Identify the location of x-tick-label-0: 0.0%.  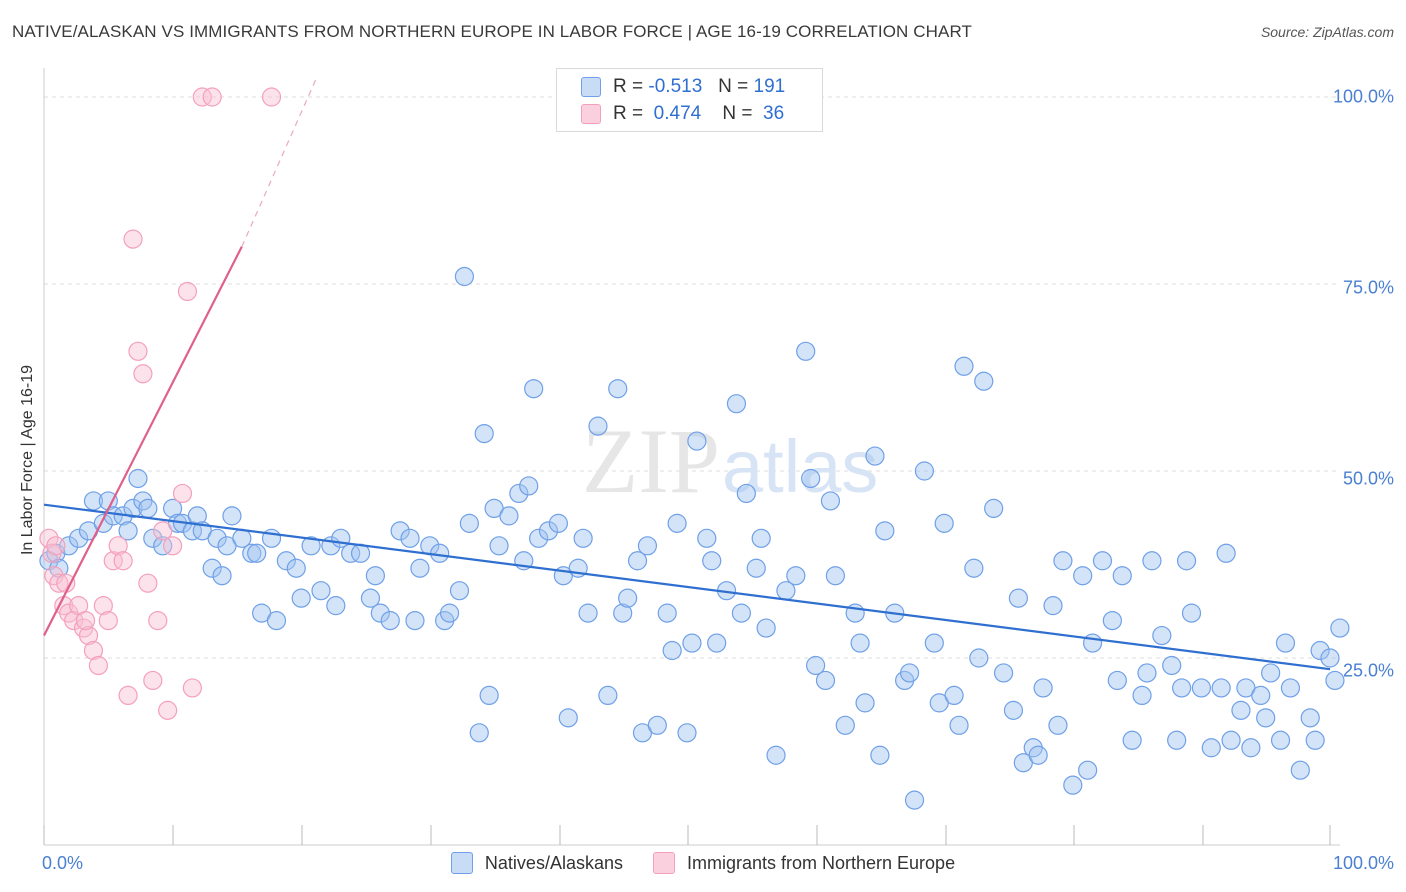
(63, 863).